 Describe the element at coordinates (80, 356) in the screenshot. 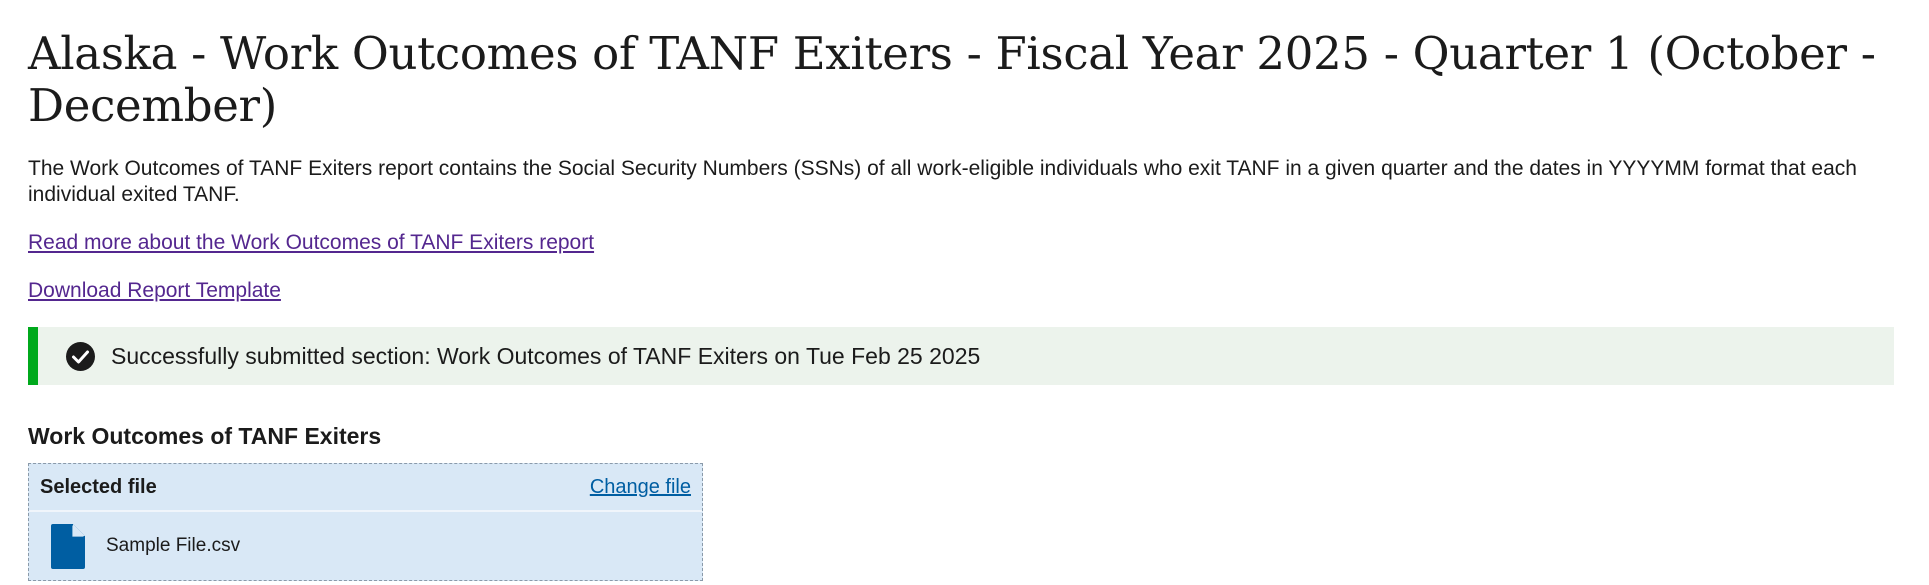

I see `check-circle-icon` at that location.